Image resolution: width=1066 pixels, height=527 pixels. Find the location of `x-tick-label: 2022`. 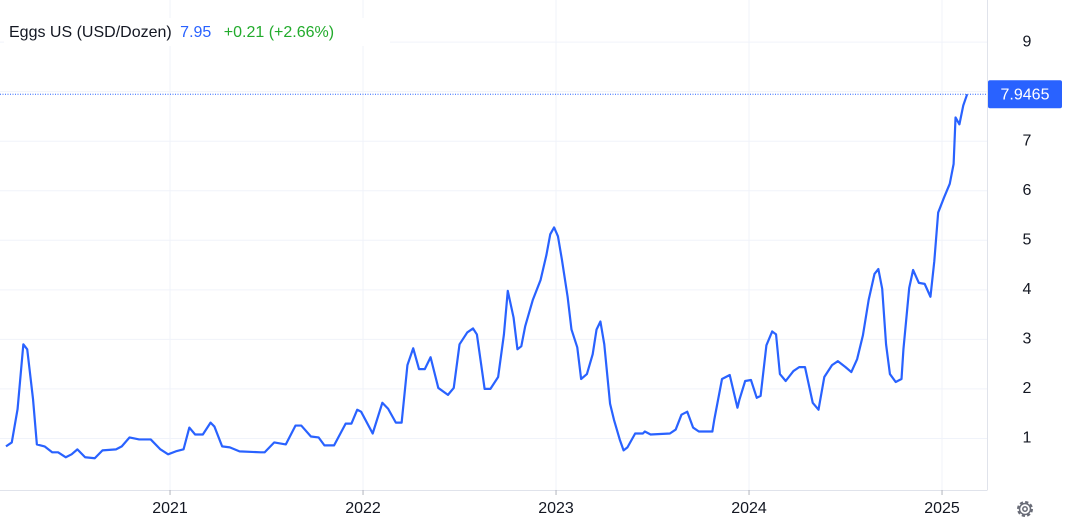

x-tick-label: 2022 is located at coordinates (363, 508).